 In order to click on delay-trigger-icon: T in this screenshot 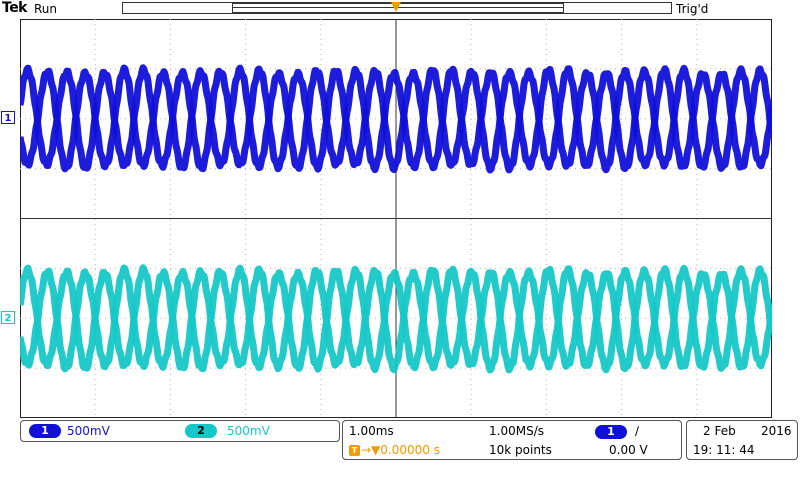, I will do `click(354, 450)`.